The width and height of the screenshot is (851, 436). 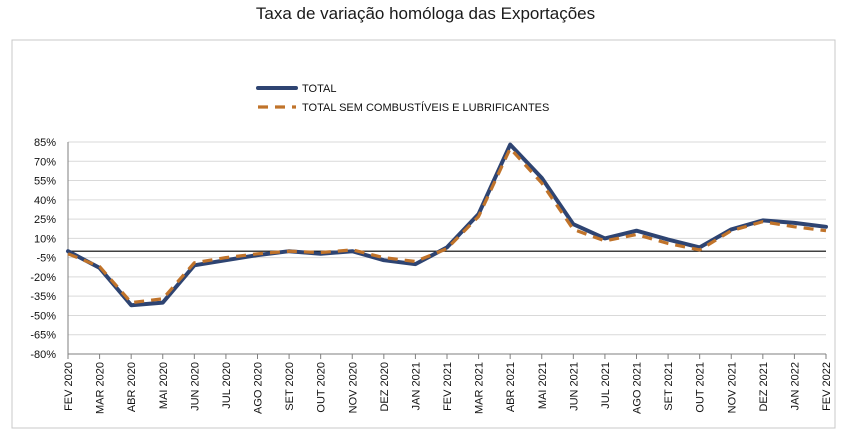 I want to click on x-tick-label: SET 2020, so click(x=290, y=386).